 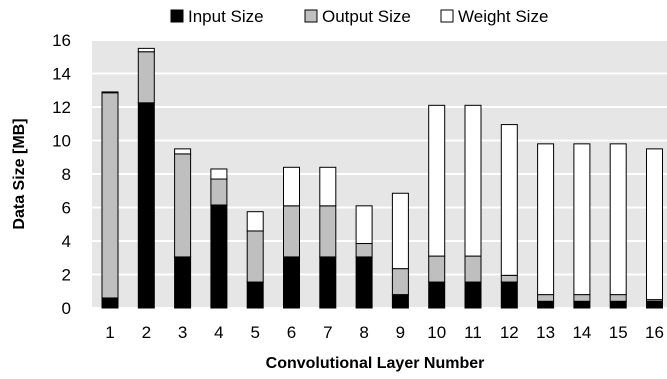 I want to click on legend-label: Weight Size, so click(x=503, y=16).